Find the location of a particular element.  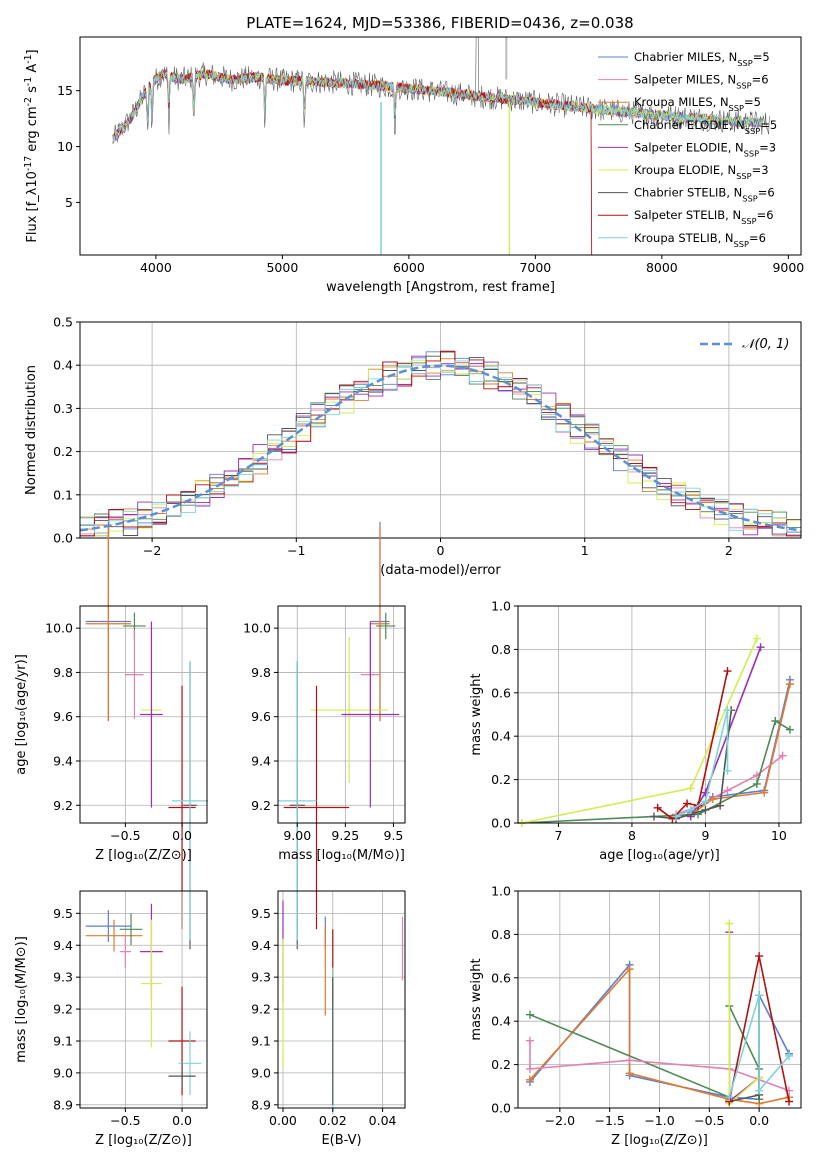

label-fragment: (data-model)/error is located at coordinates (440, 570).